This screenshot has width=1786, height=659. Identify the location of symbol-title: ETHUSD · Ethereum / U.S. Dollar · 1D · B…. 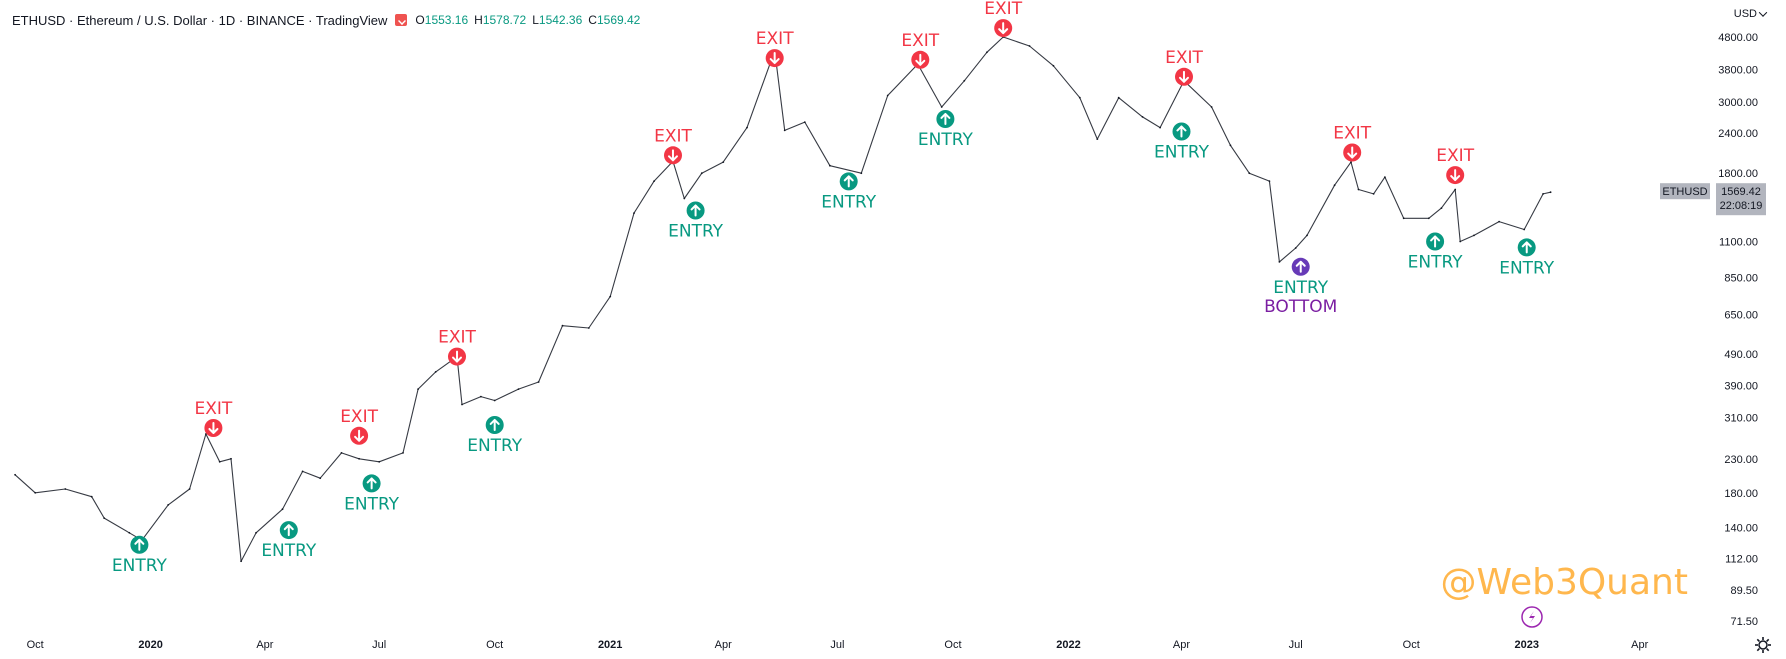
(200, 20).